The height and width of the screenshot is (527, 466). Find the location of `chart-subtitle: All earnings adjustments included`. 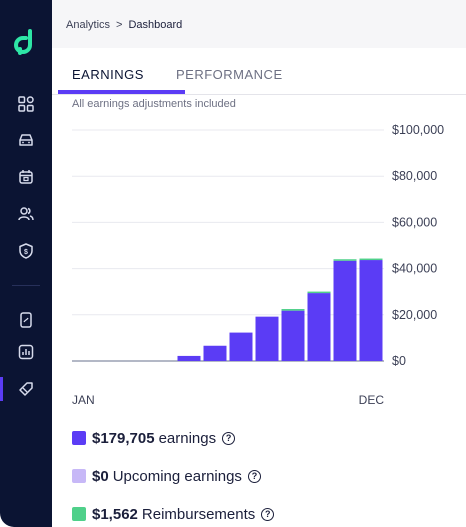

chart-subtitle: All earnings adjustments included is located at coordinates (154, 104).